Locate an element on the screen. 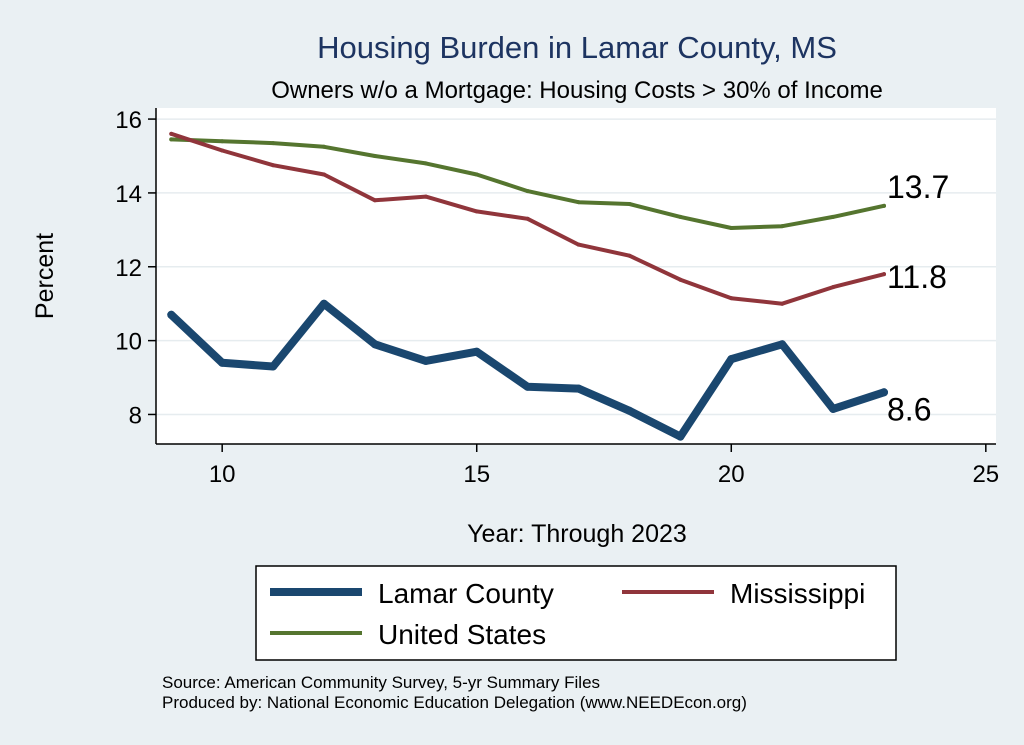  x-tick-label-25: 25 is located at coordinates (985, 474).